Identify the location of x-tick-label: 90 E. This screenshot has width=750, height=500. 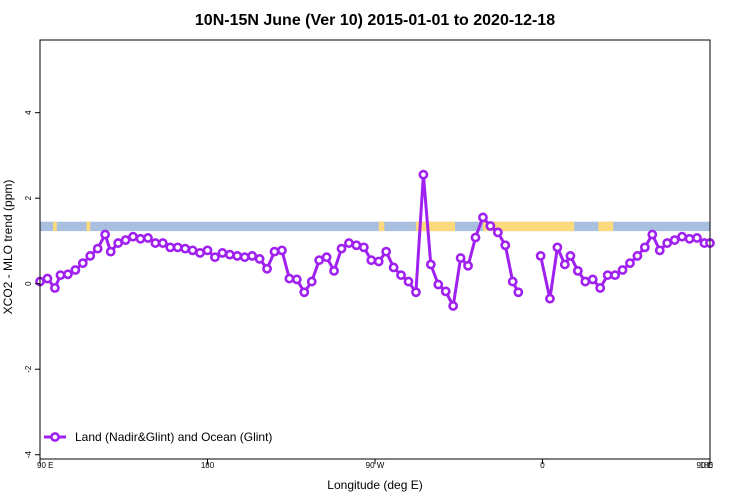
(705, 465).